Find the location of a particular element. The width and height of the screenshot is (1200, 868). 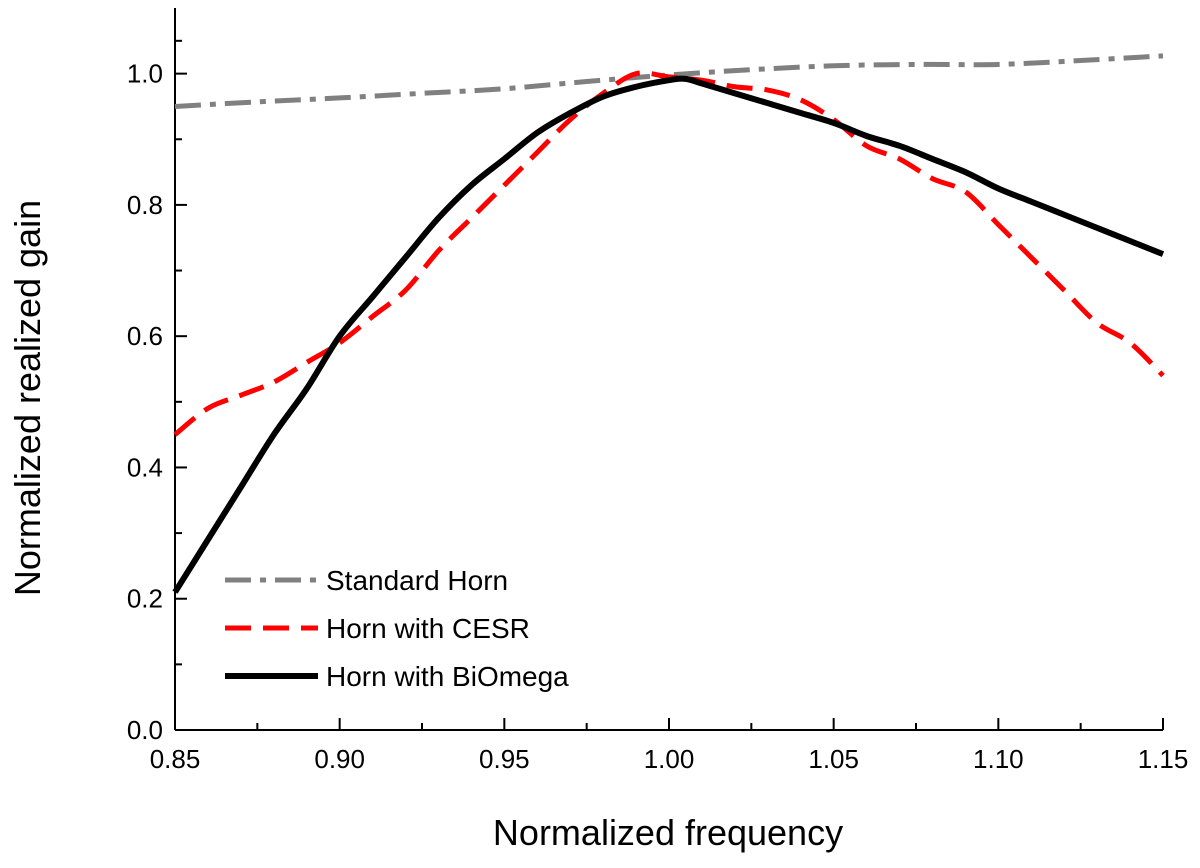

y-tick-label: 0.2 is located at coordinates (145, 599).